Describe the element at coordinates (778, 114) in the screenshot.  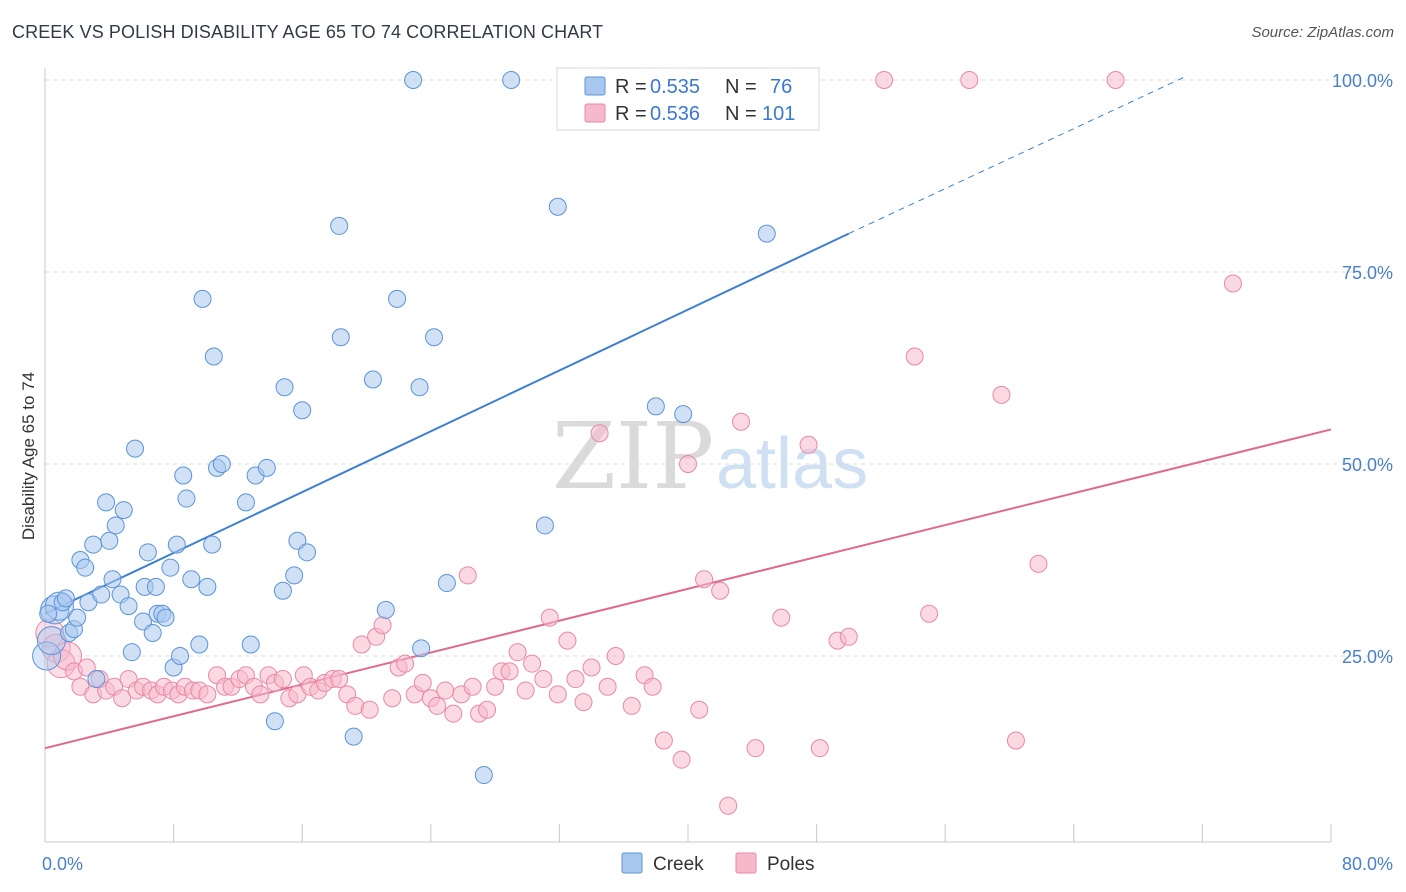
I see `legend-poles-n-value: 101` at that location.